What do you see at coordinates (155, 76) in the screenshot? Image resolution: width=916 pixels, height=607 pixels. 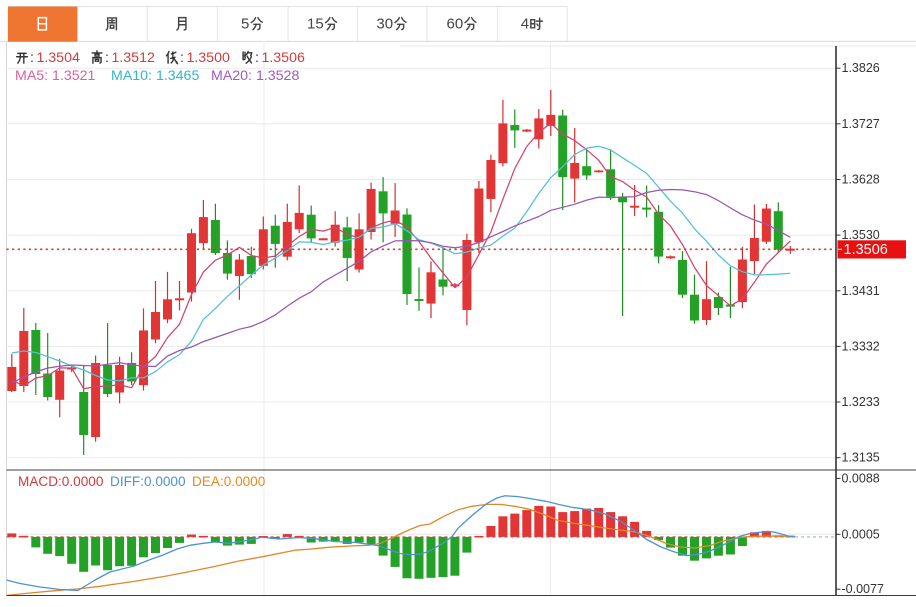 I see `svg-text: MA10: 1.3465` at bounding box center [155, 76].